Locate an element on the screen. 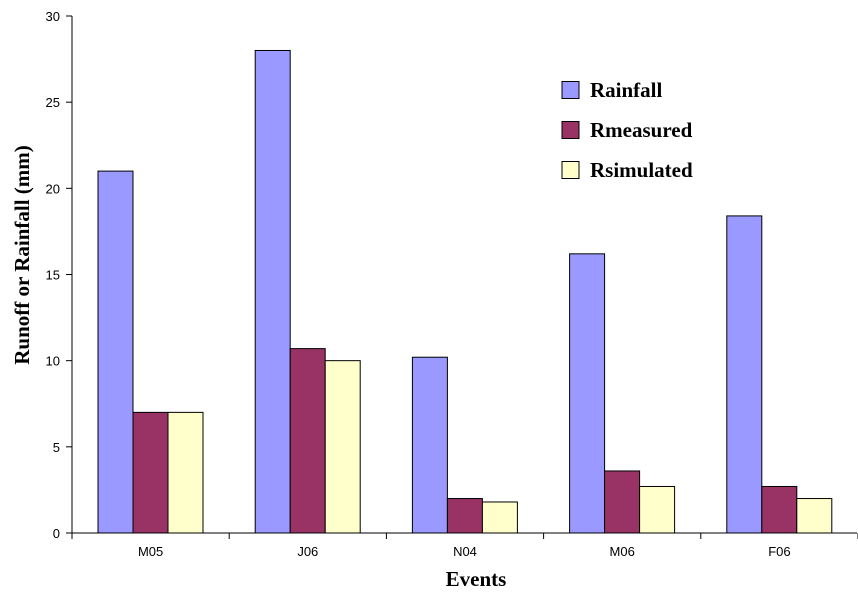 The width and height of the screenshot is (858, 595). bar-rainfall-j06 is located at coordinates (272, 291).